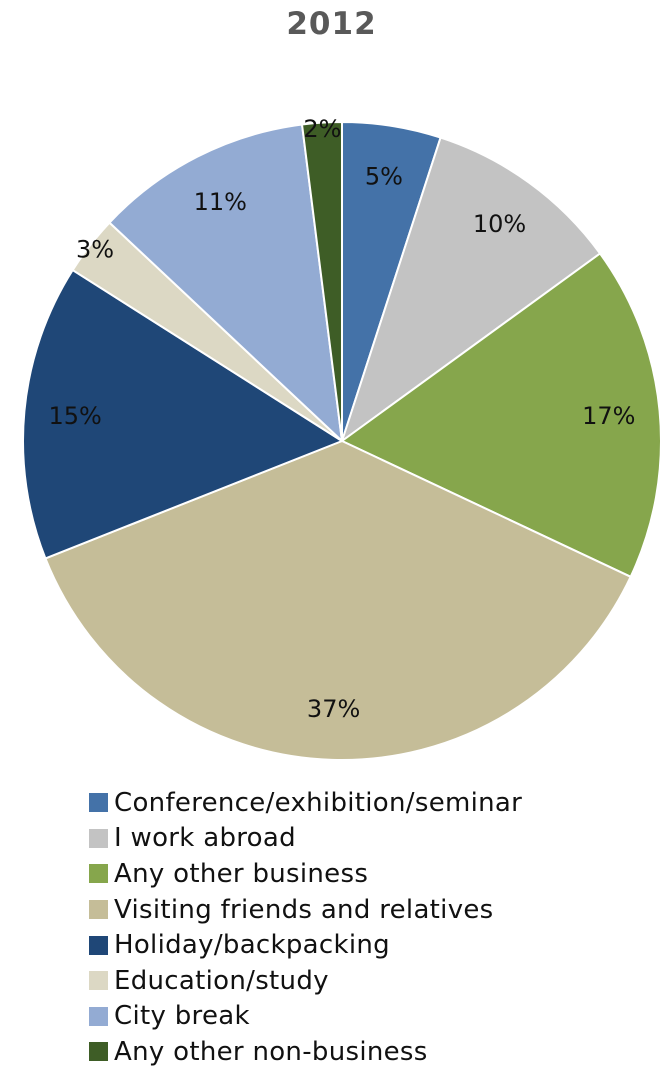 The image size is (663, 1070). I want to click on legend-item-city-break: City break, so click(374, 1017).